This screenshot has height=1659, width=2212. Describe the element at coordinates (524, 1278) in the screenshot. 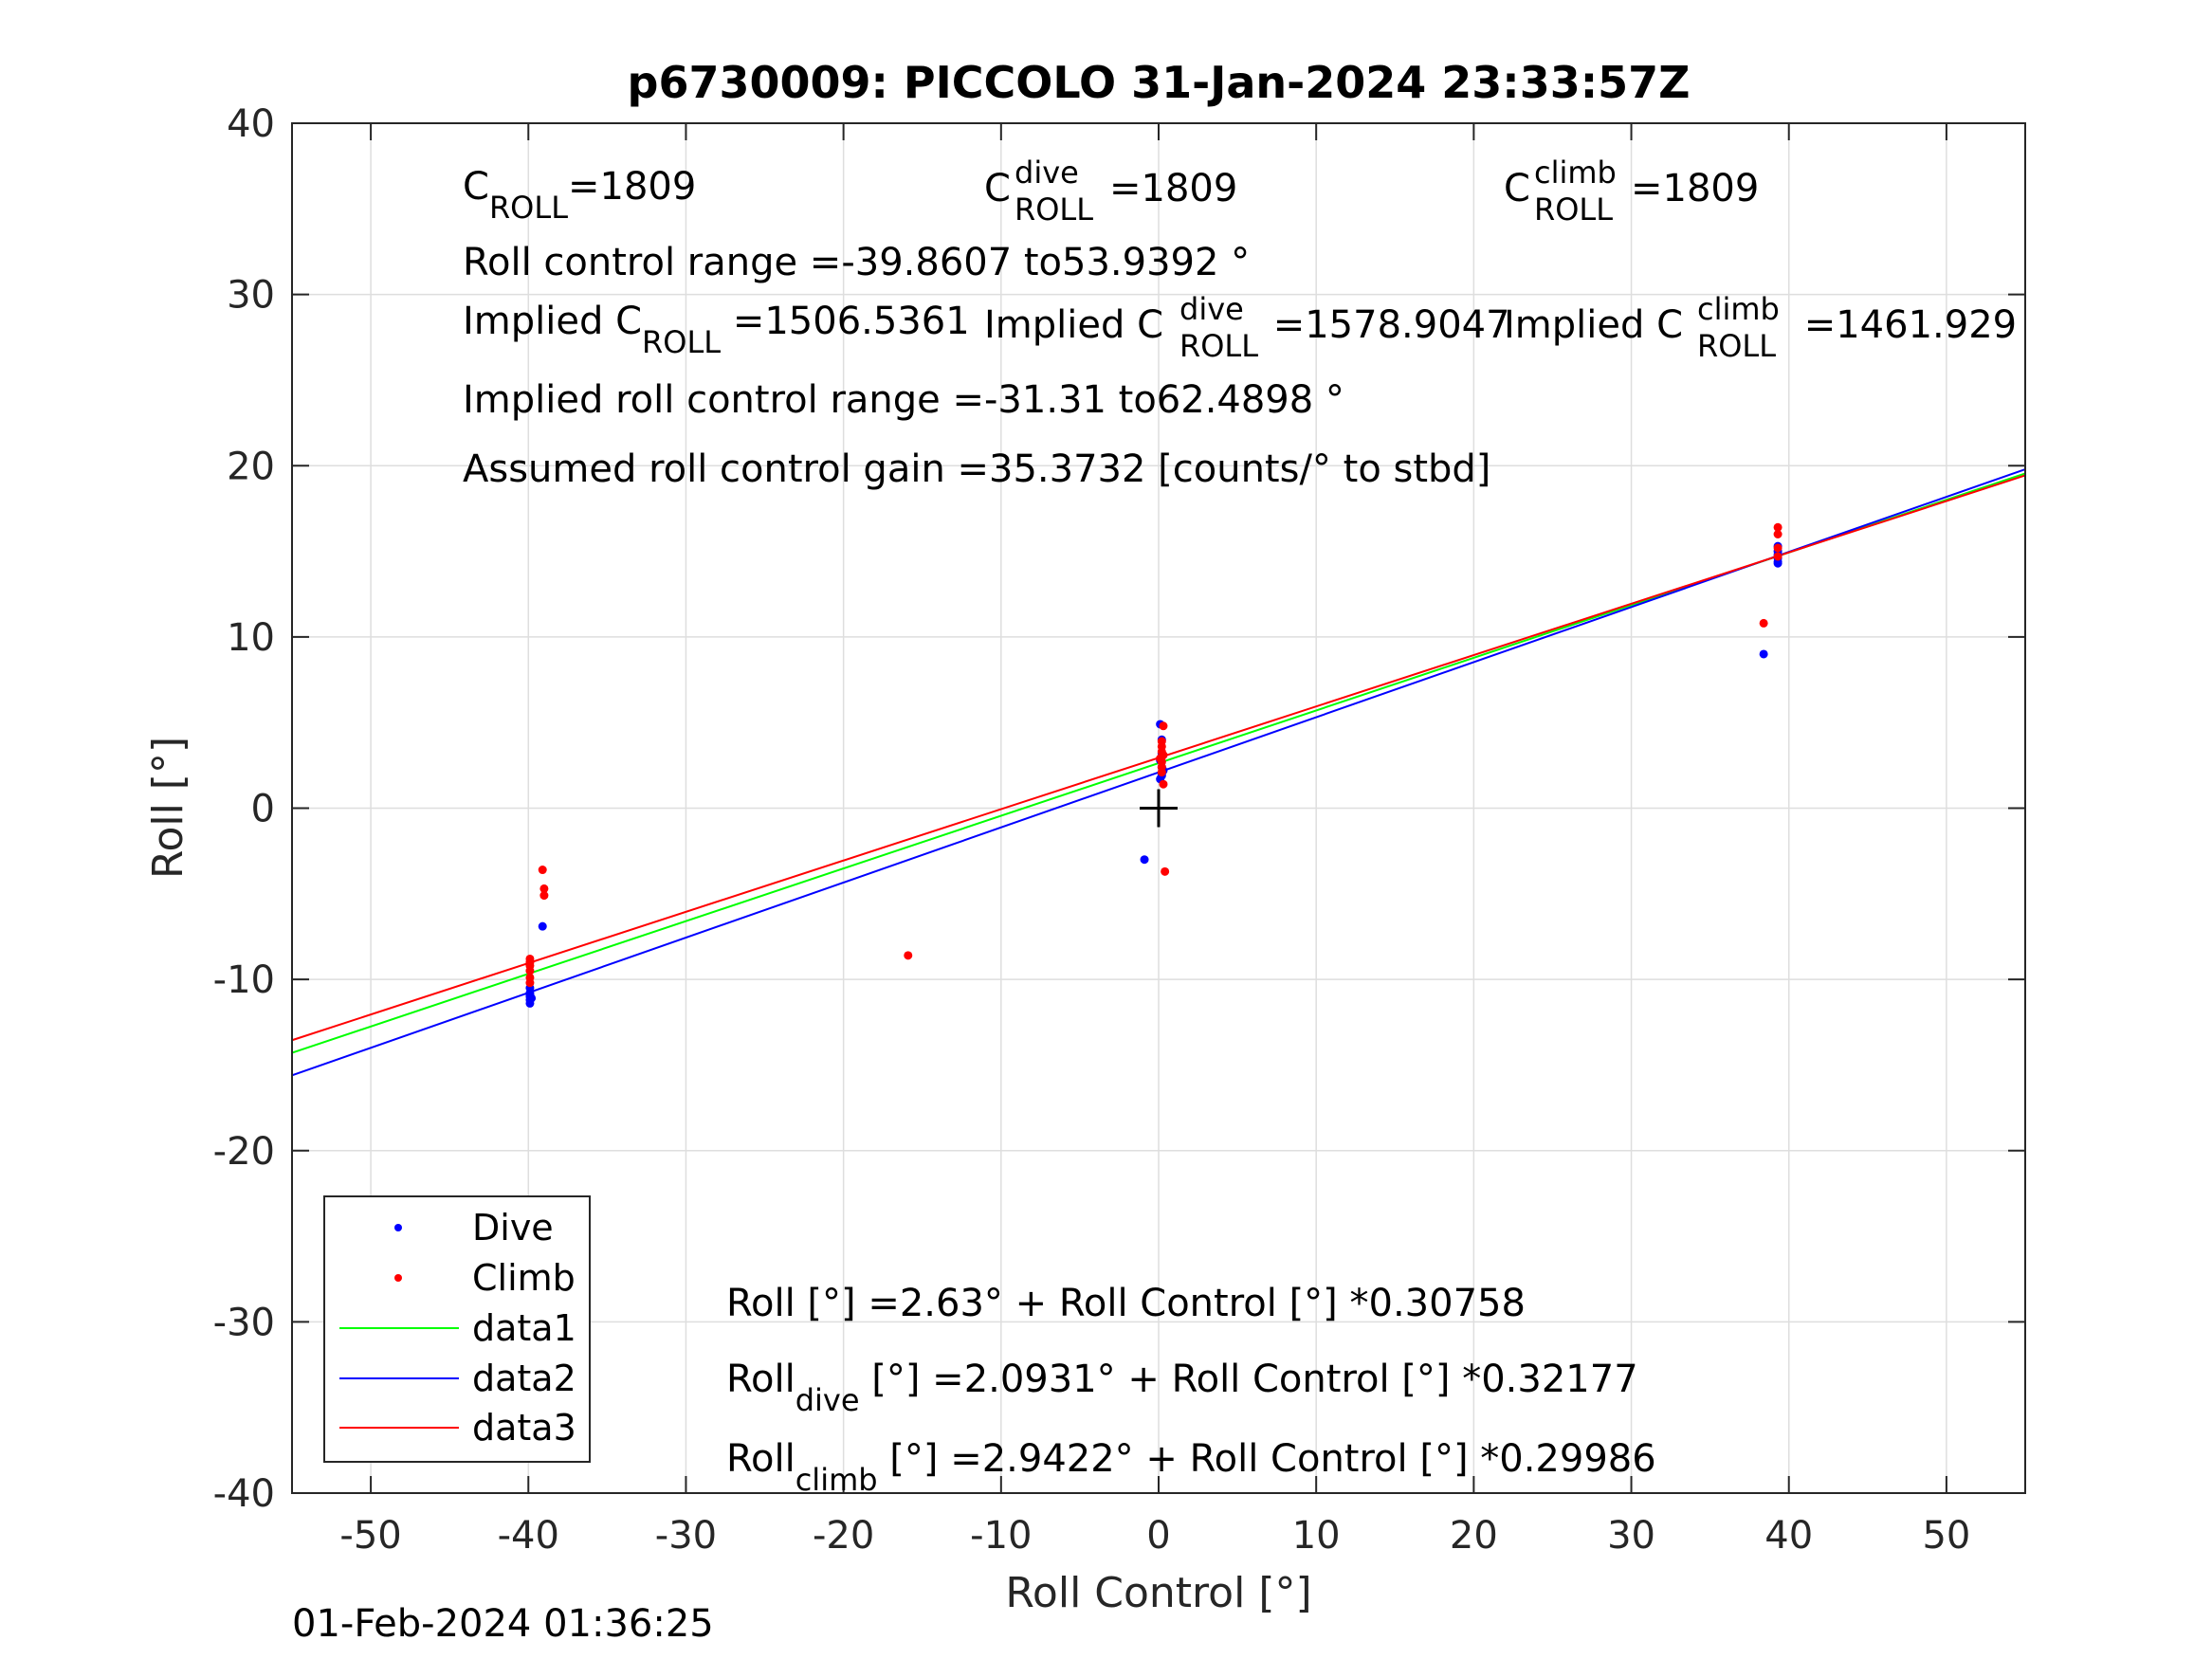

I see `legend-label-climb: Climb` at that location.